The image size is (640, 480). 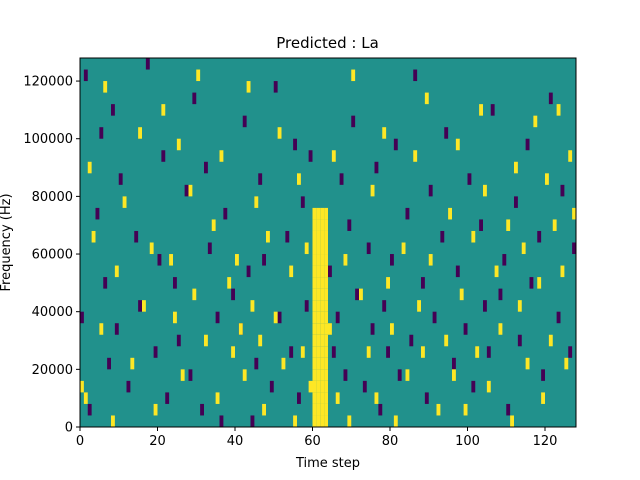 What do you see at coordinates (48, 82) in the screenshot?
I see `y-tick-label: 120000` at bounding box center [48, 82].